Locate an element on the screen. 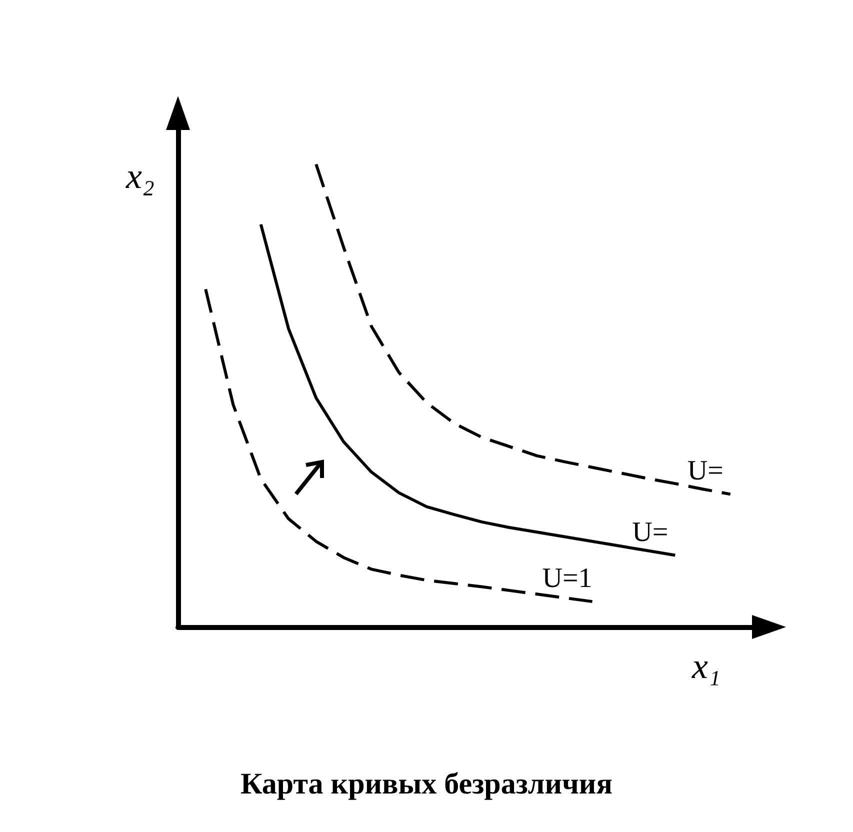  text: Карта кривых безразличия is located at coordinates (426, 784).